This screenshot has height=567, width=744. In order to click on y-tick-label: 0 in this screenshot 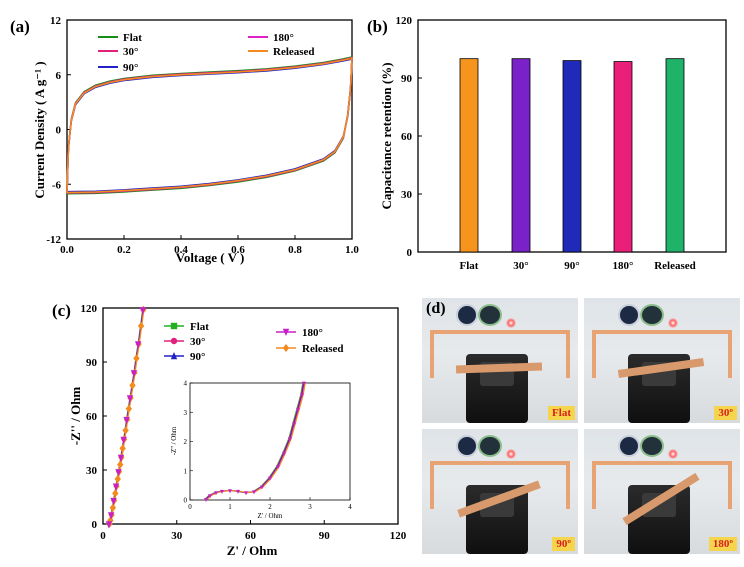, I will do `click(59, 131)`.